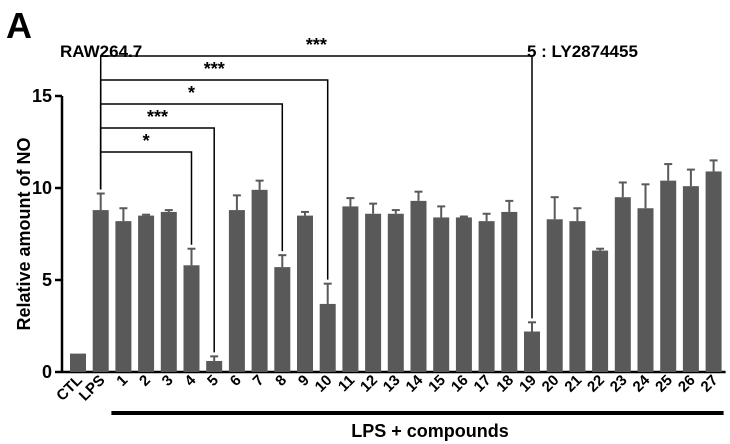 This screenshot has height=444, width=730. I want to click on x-tick-label-23: 23, so click(619, 384).